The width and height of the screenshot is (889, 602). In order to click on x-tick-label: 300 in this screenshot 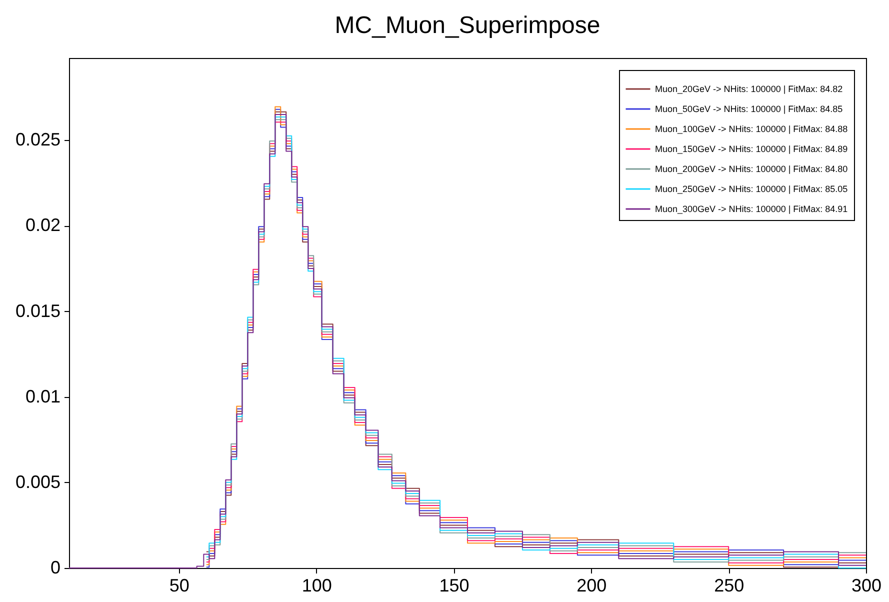, I will do `click(866, 586)`.